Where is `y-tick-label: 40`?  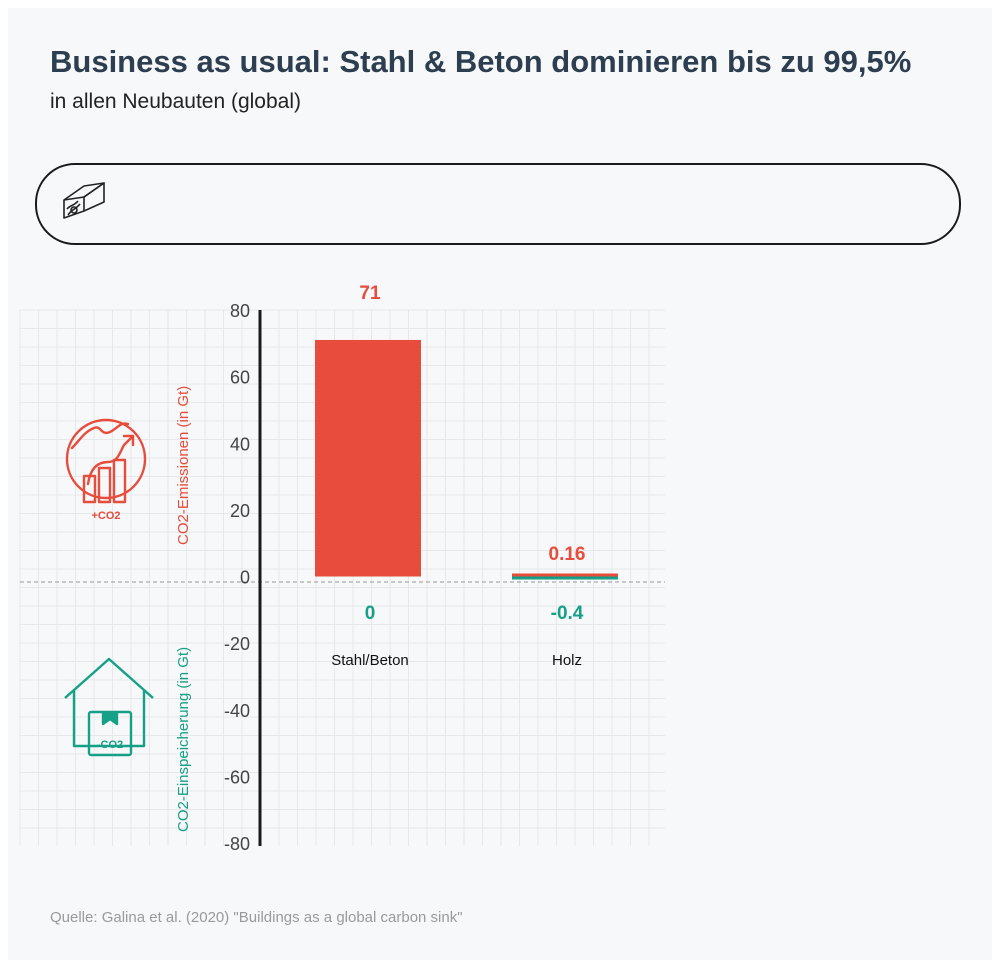 y-tick-label: 40 is located at coordinates (240, 444).